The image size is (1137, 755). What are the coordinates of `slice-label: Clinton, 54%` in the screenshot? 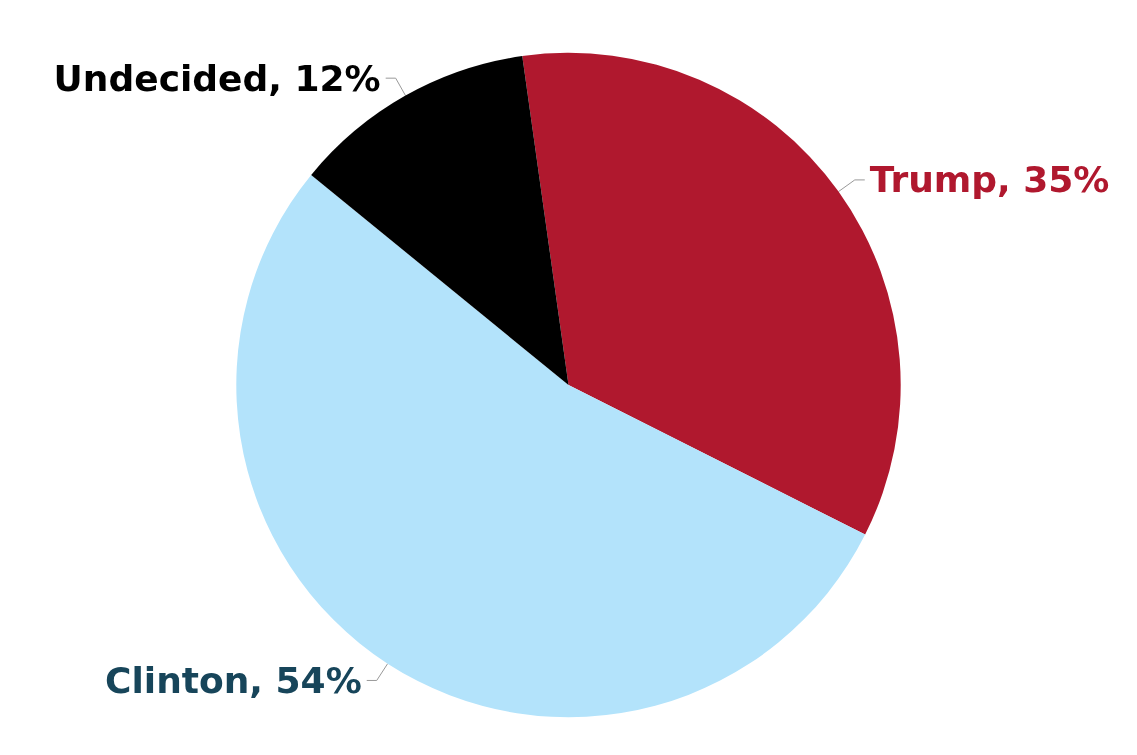 It's located at (233, 680).